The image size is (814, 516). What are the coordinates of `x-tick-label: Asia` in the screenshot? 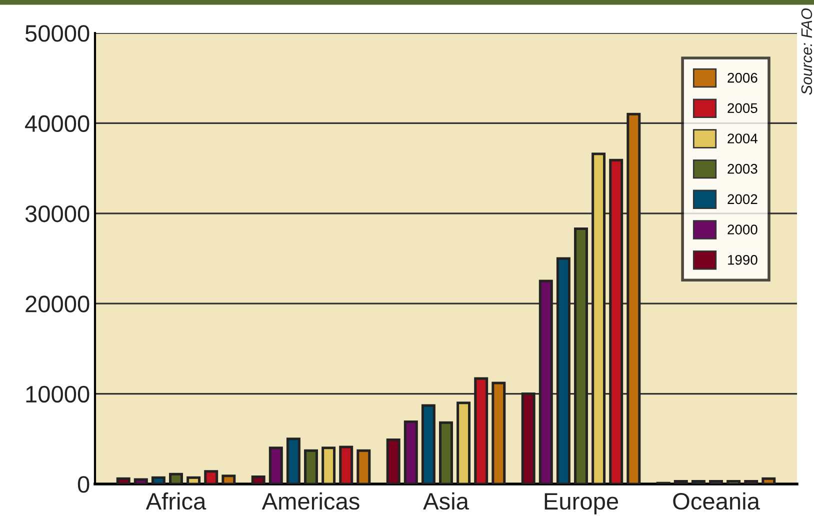 It's located at (446, 501).